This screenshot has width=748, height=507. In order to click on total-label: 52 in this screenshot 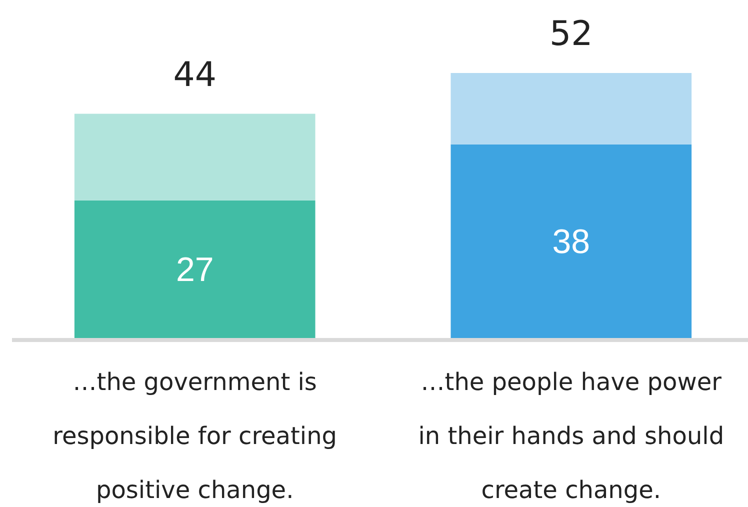, I will do `click(571, 34)`.